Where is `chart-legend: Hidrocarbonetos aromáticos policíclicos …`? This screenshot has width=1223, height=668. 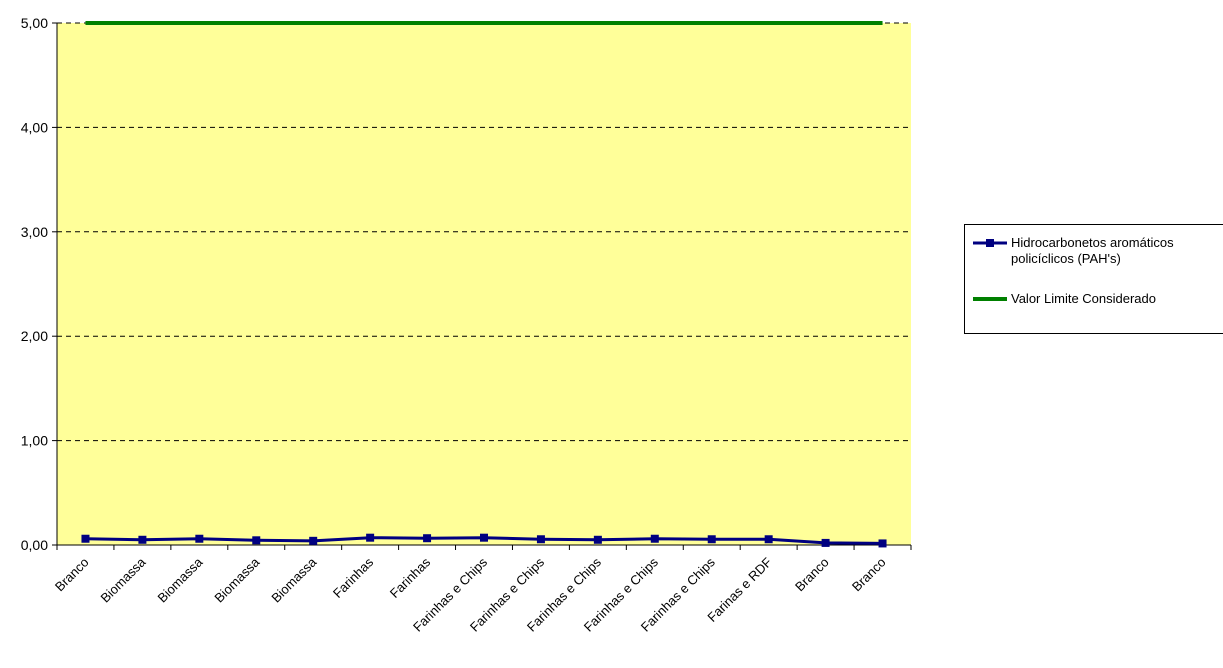
chart-legend: Hidrocarbonetos aromáticos policíclicos … is located at coordinates (1093, 279).